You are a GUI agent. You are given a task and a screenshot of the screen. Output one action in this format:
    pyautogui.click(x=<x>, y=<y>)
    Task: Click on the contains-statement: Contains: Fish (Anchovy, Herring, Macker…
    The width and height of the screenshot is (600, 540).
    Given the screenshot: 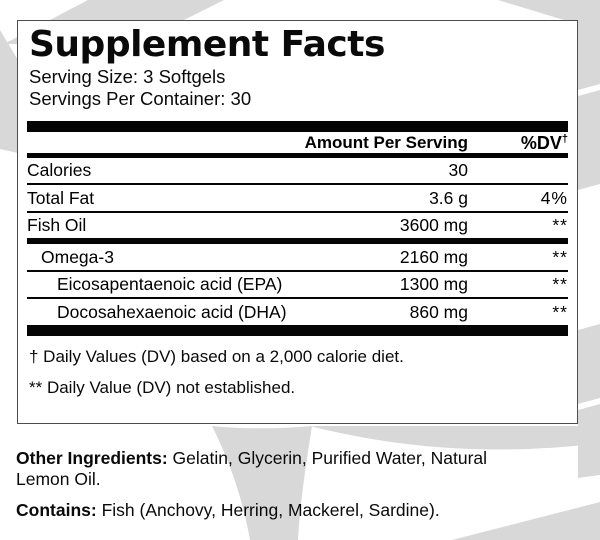 What is the action you would take?
    pyautogui.click(x=253, y=510)
    